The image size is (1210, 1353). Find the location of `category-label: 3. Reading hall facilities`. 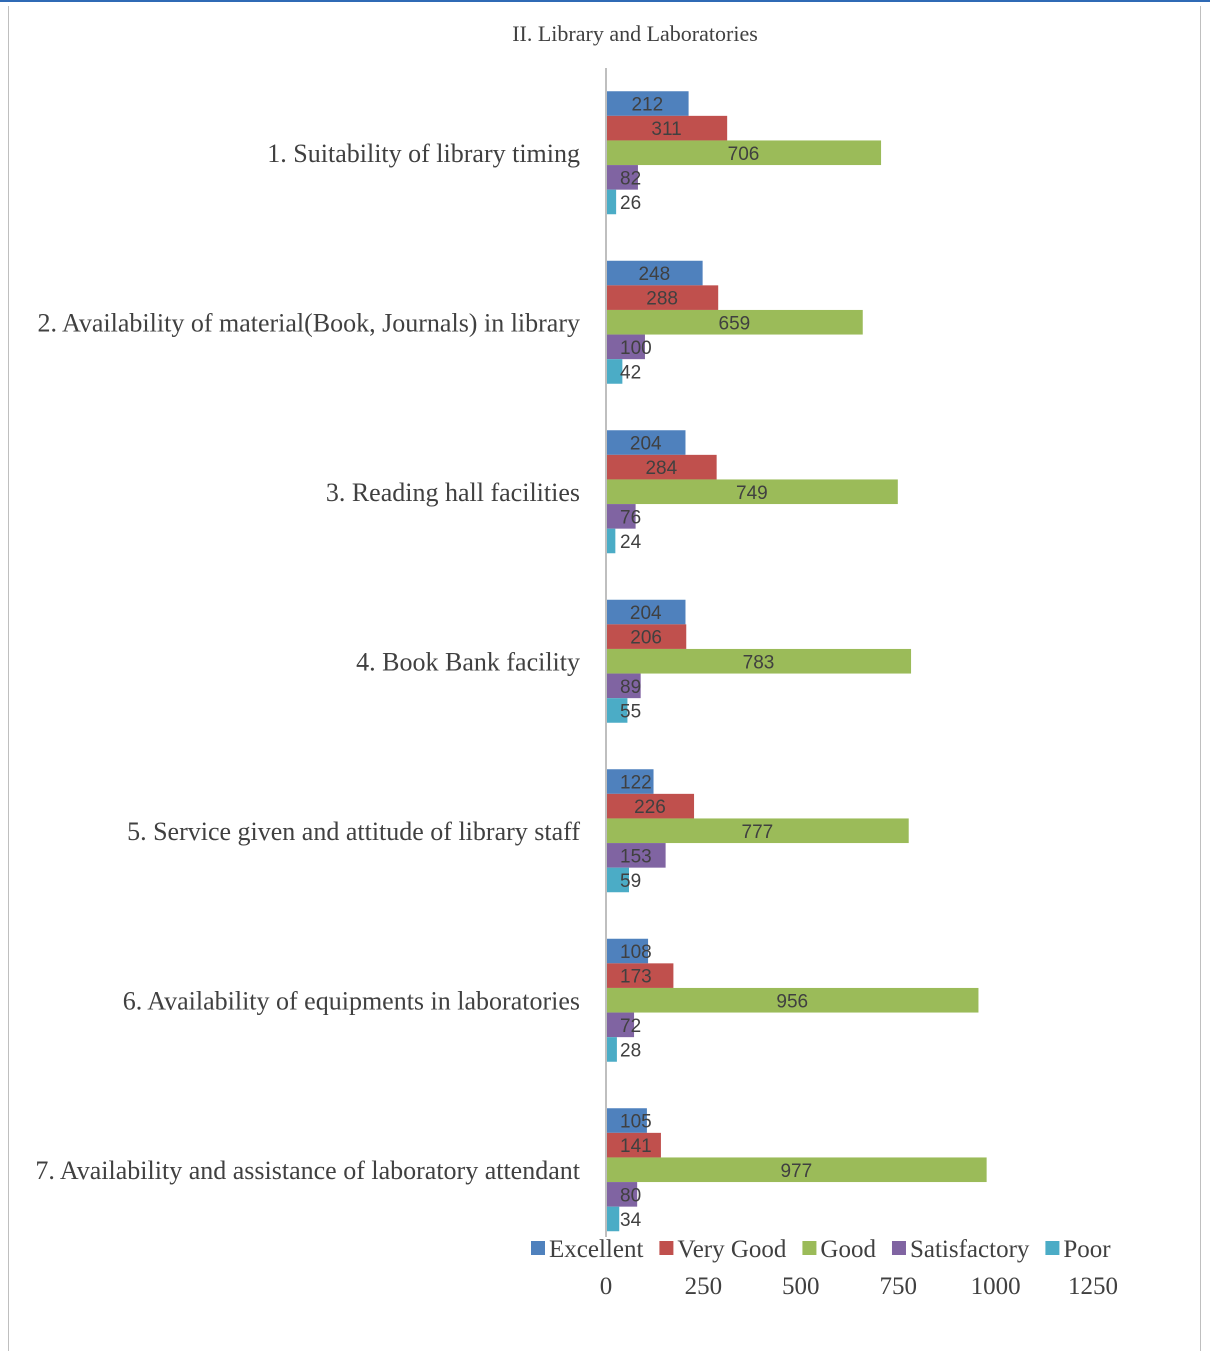

category-label: 3. Reading hall facilities is located at coordinates (453, 492).